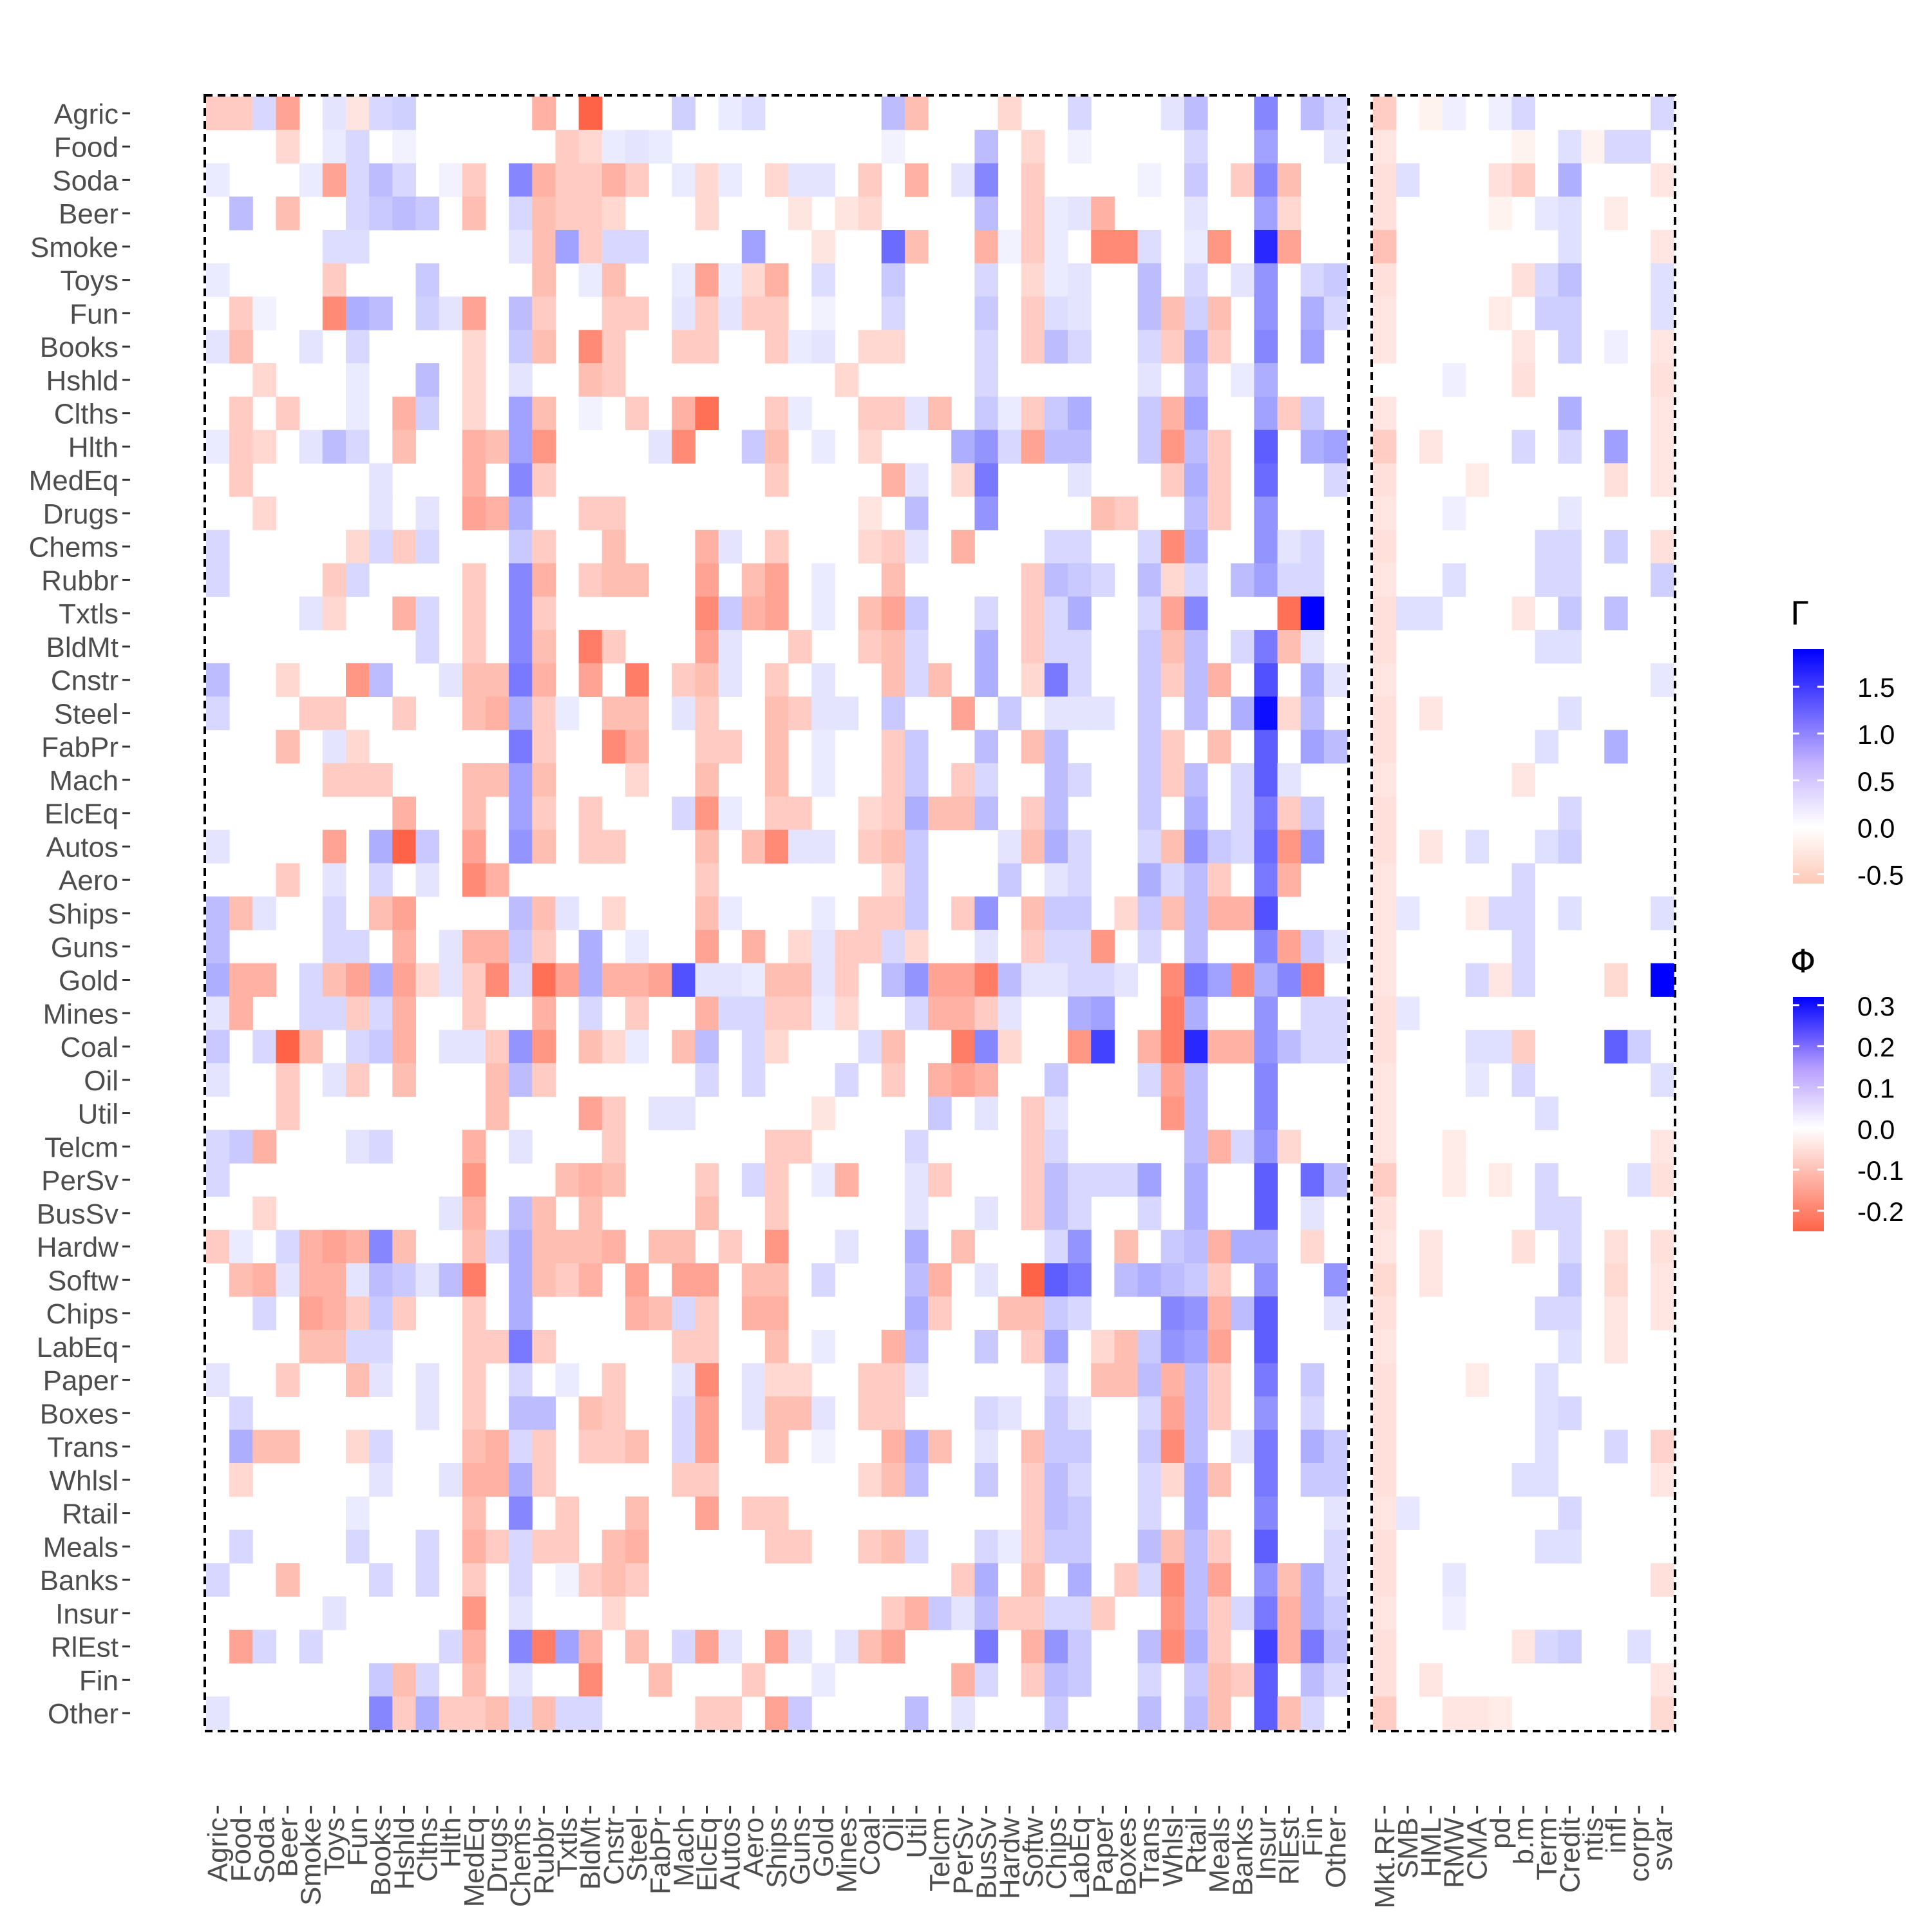 This screenshot has height=1932, width=1932. I want to click on x-tick-label: Banks, so click(1242, 1857).